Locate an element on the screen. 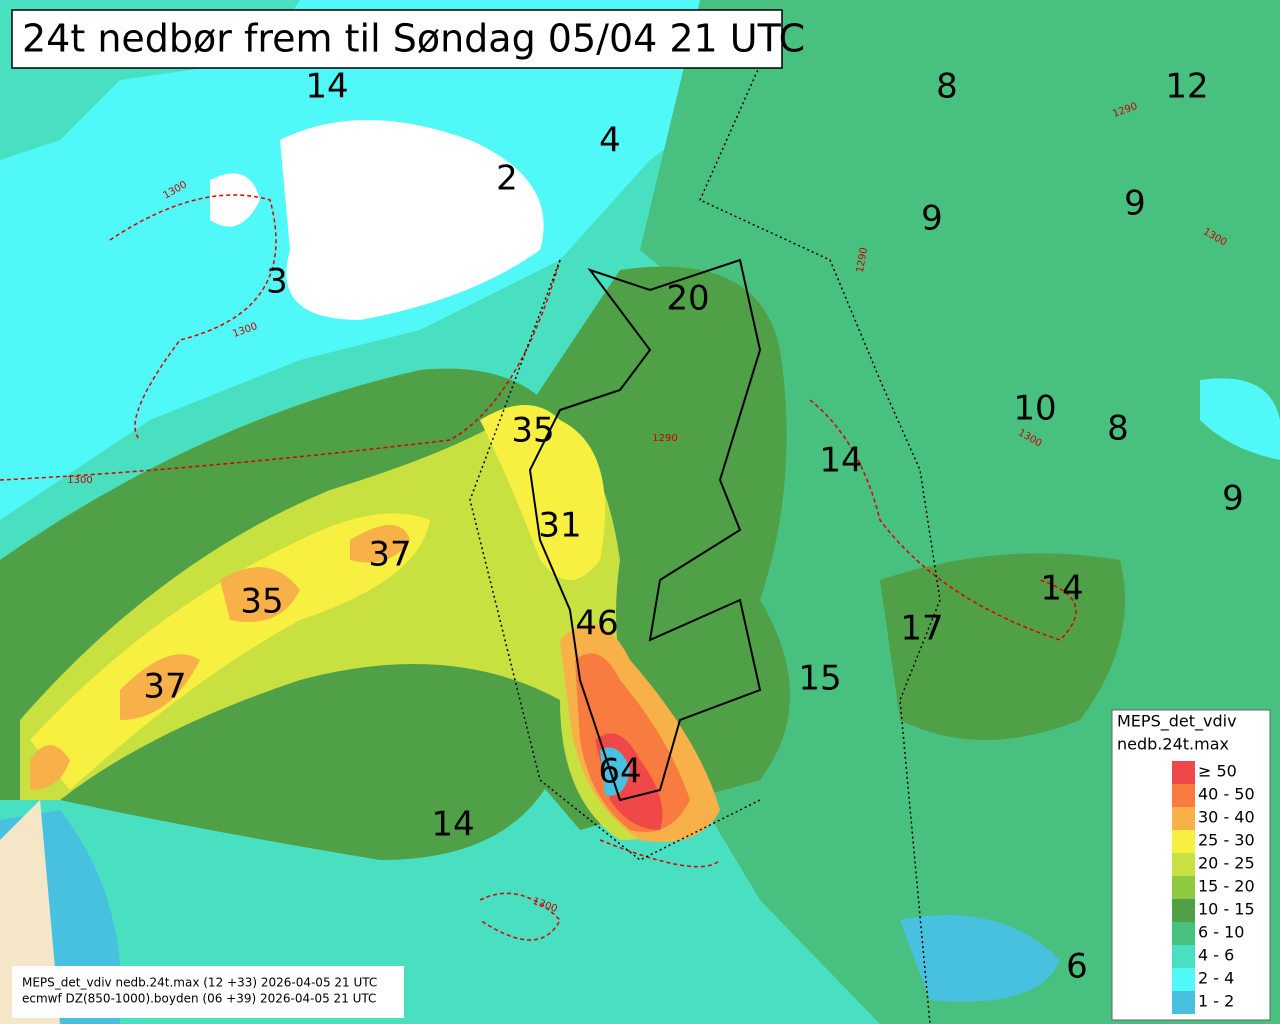 The image size is (1280, 1024). point-value: 15 is located at coordinates (819, 679).